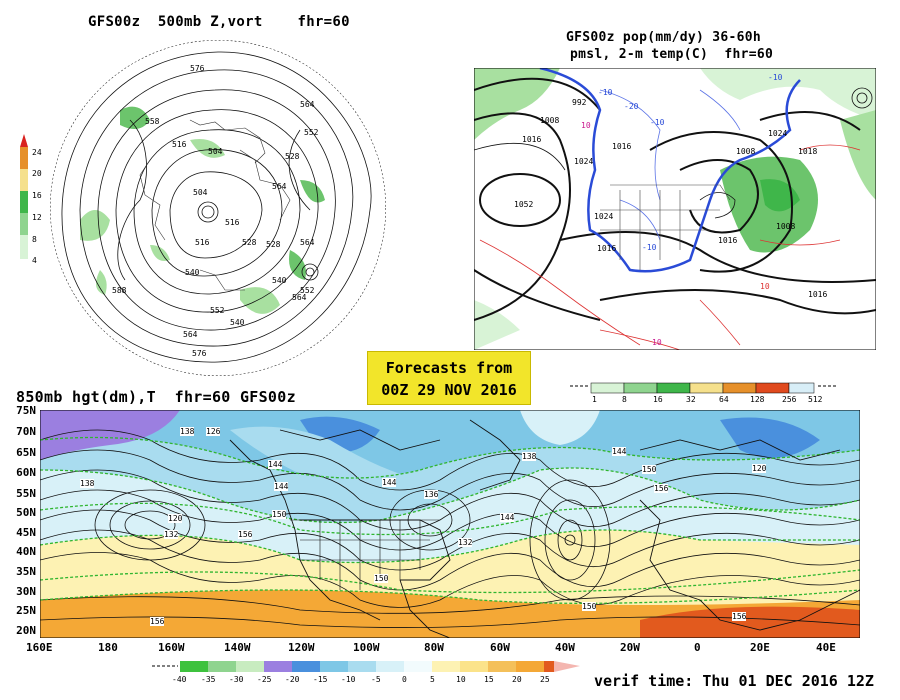 The height and width of the screenshot is (700, 900). I want to click on lon-label: 80W, so click(434, 647).